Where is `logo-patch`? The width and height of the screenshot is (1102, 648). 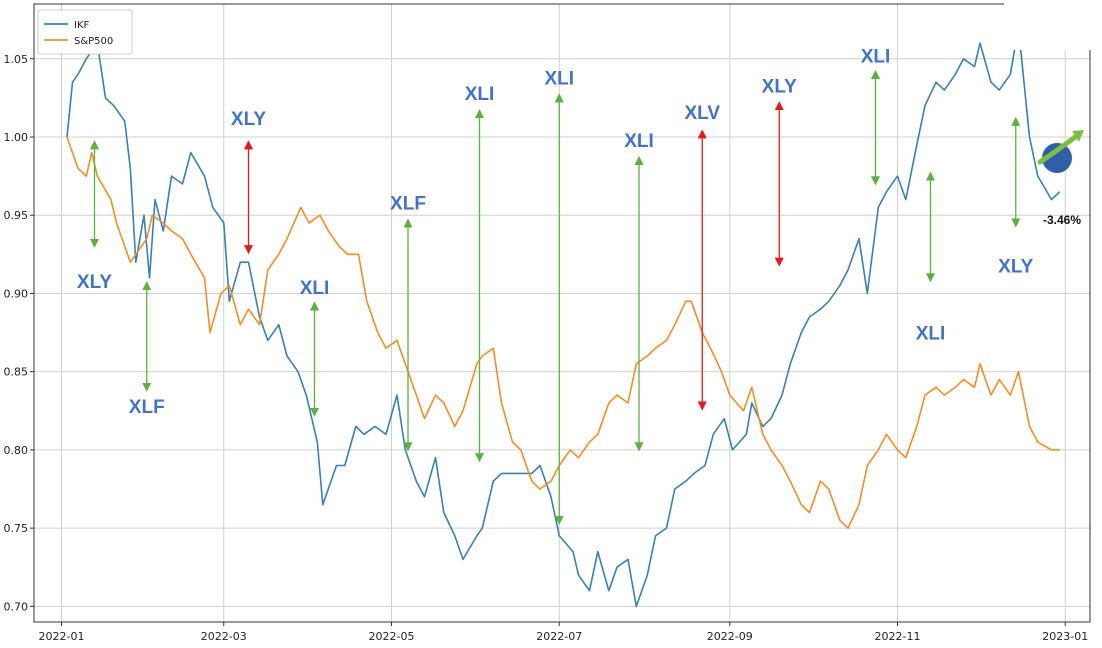 logo-patch is located at coordinates (1048, 26).